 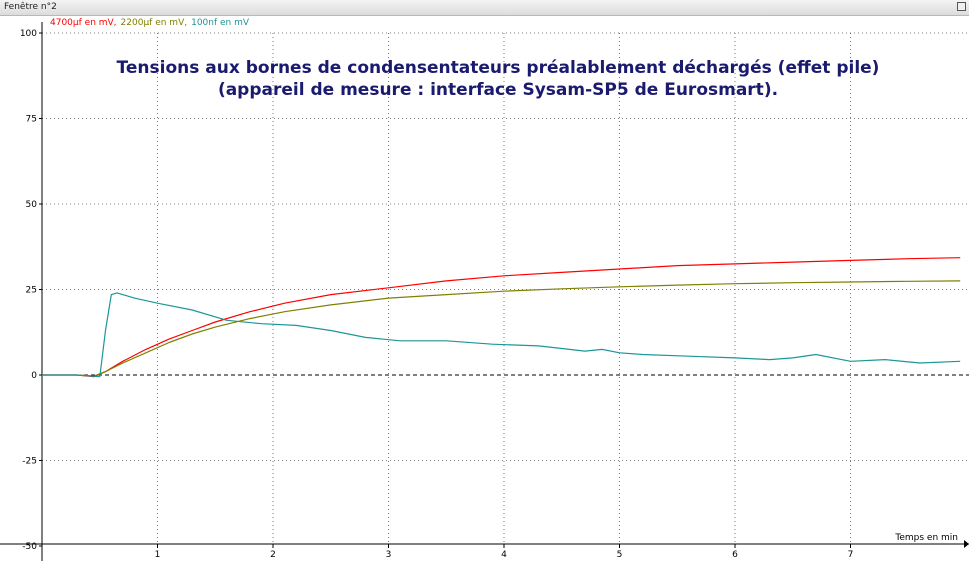 I want to click on y-tick-label: 0, so click(x=34, y=376).